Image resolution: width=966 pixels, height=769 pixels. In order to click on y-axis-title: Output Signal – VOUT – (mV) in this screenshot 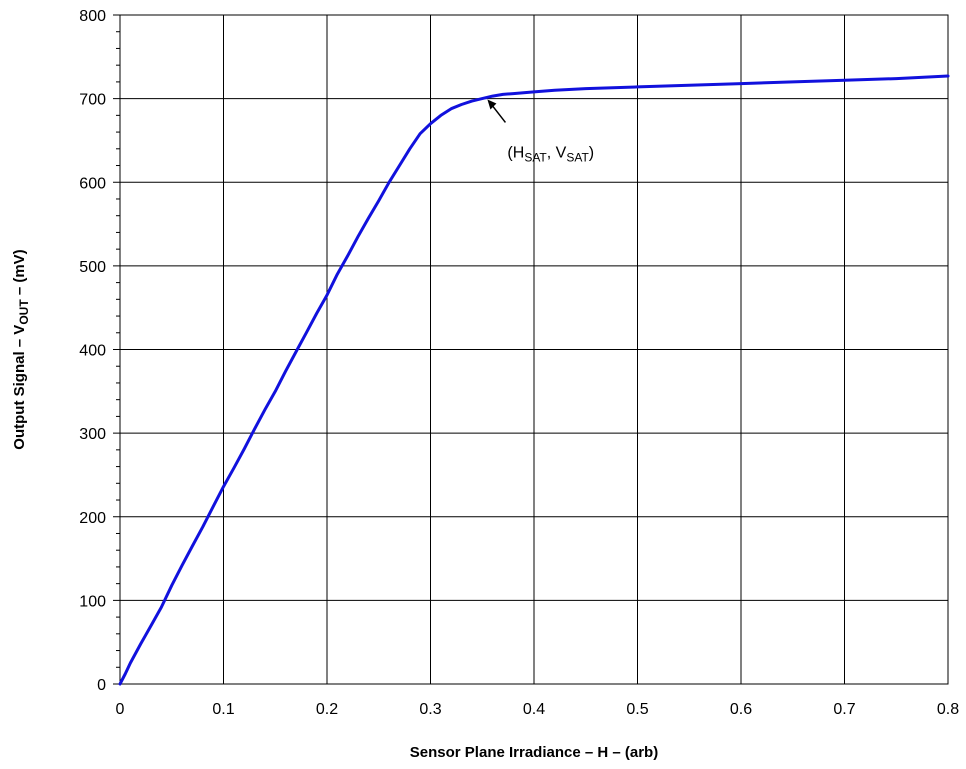, I will do `click(21, 349)`.